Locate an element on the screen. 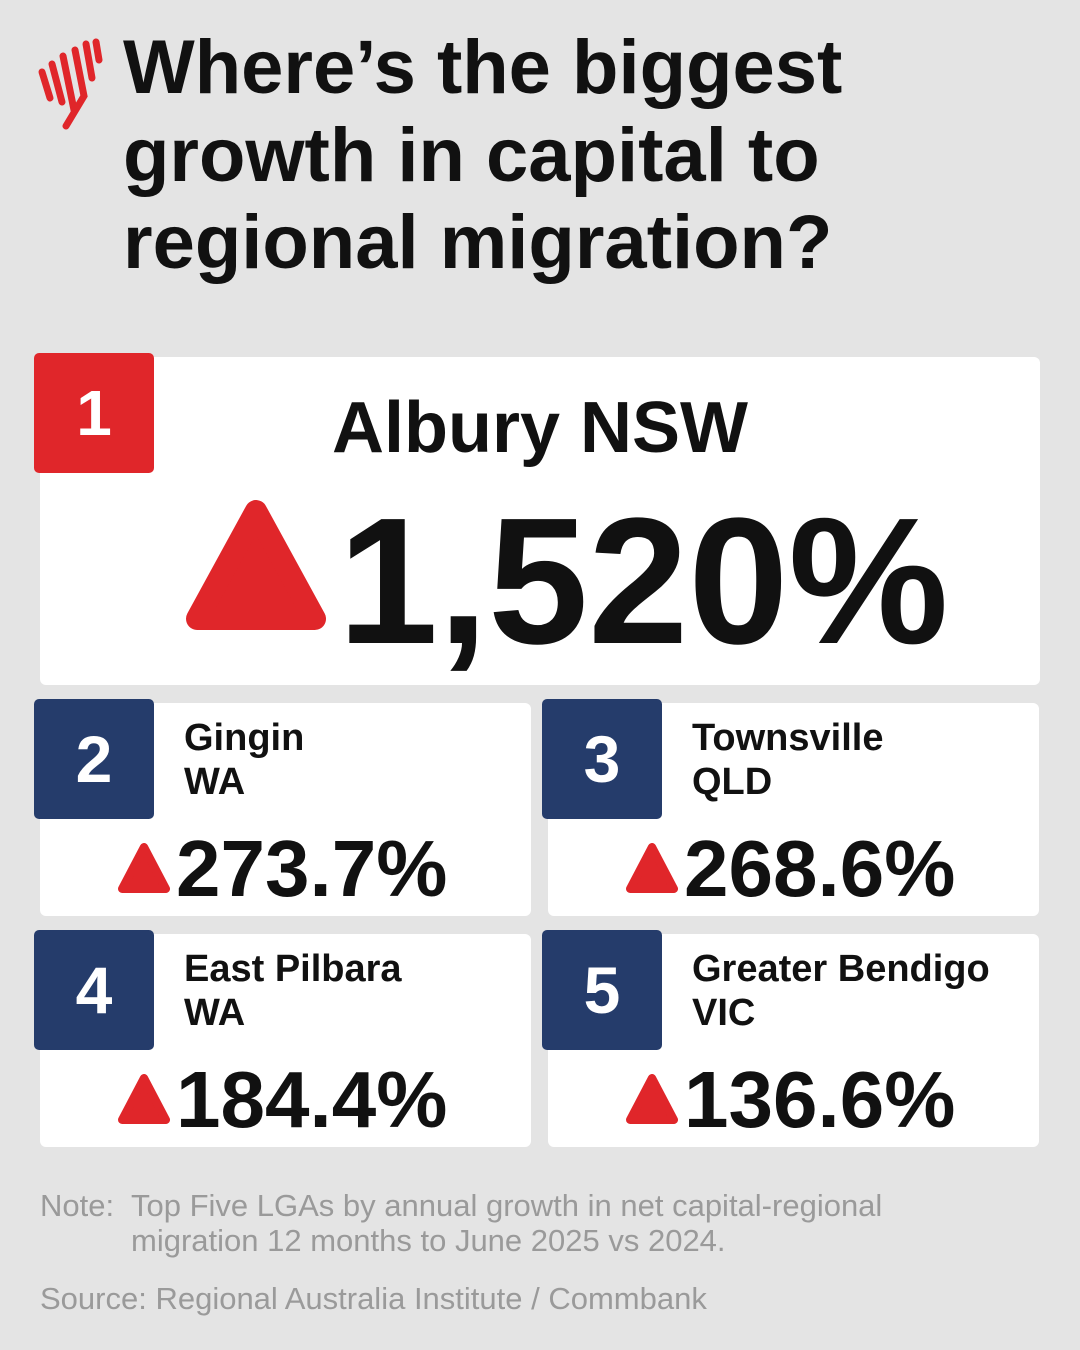 This screenshot has height=1350, width=1080. title-line: regional migration? is located at coordinates (478, 242).